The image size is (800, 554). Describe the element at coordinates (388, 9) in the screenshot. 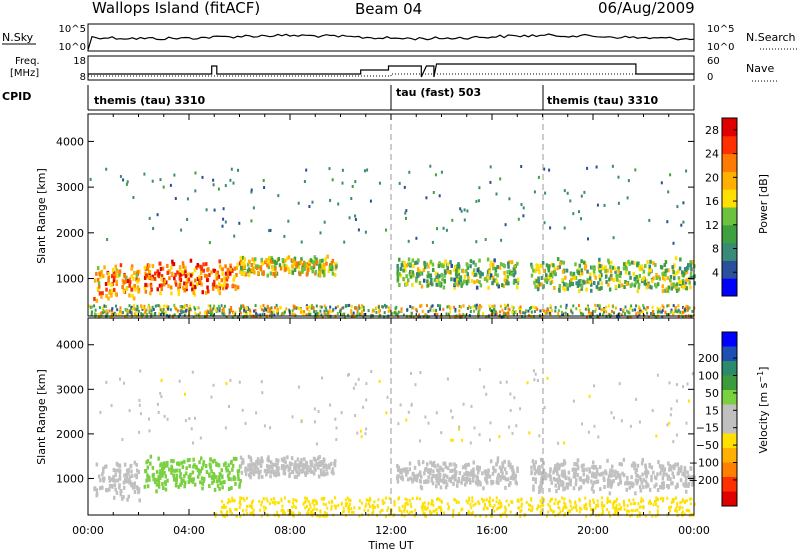

I see `beam-title: Beam 04` at that location.